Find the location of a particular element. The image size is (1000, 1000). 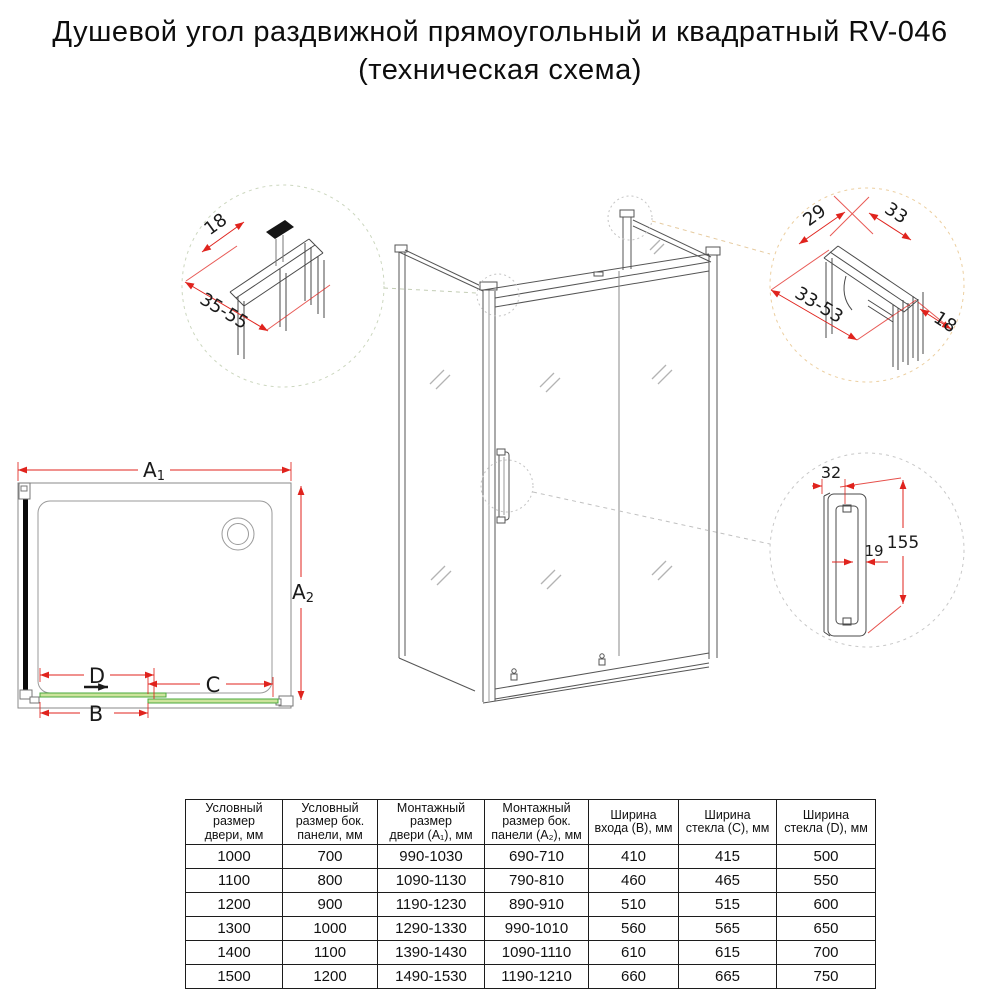

bottom-rail is located at coordinates (596, 678).